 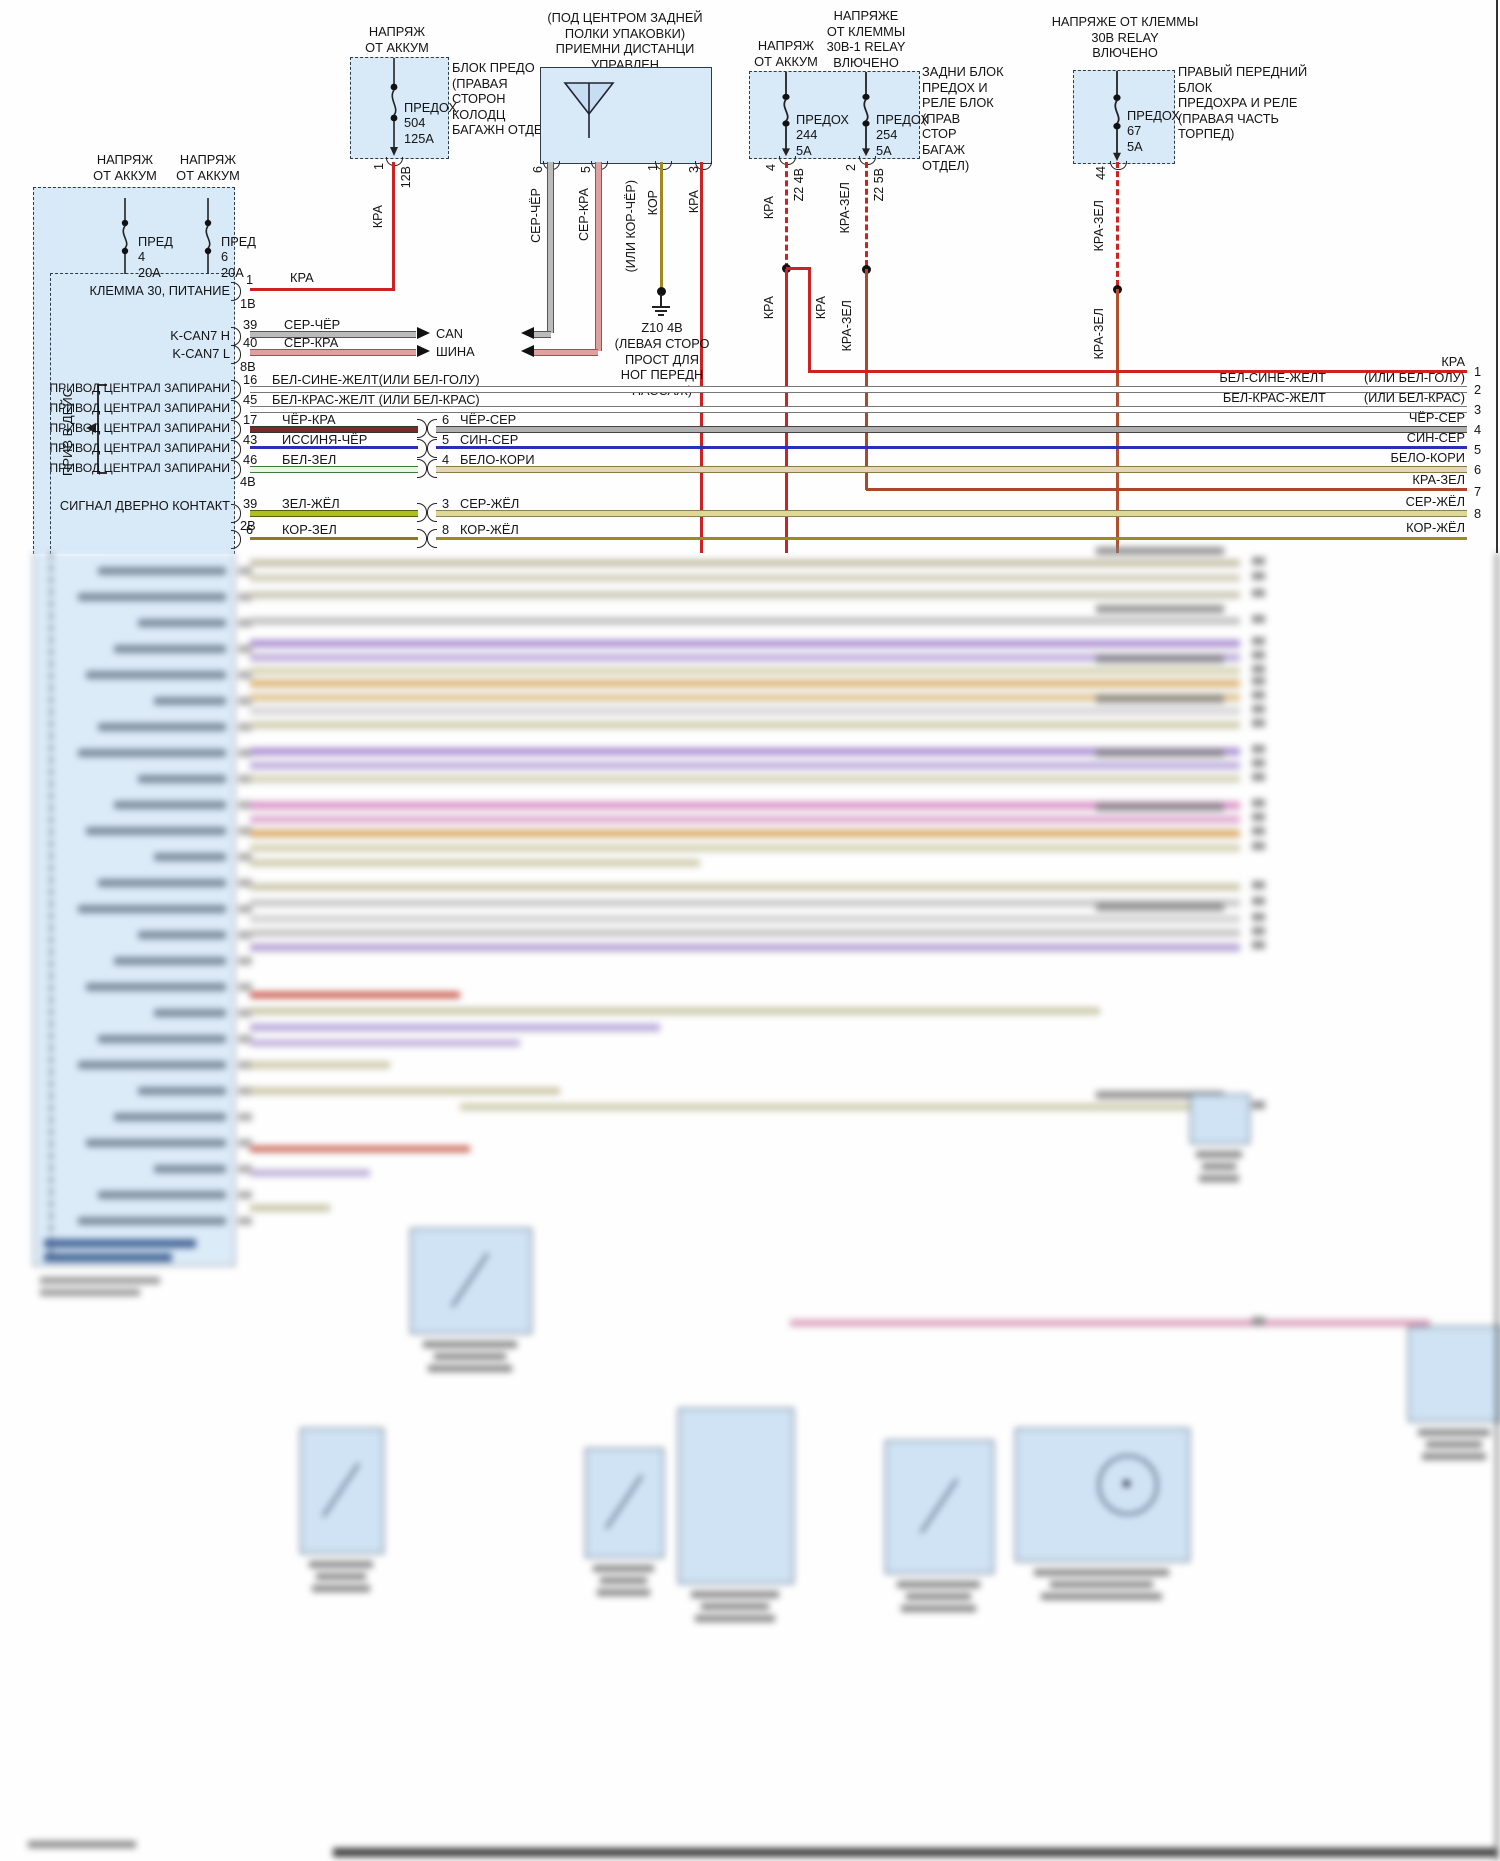 What do you see at coordinates (376, 399) in the screenshot?
I see `wire-label: БЕЛ-КРАС-ЖЕЛТ (ИЛИ БЕЛ-КРАС)` at bounding box center [376, 399].